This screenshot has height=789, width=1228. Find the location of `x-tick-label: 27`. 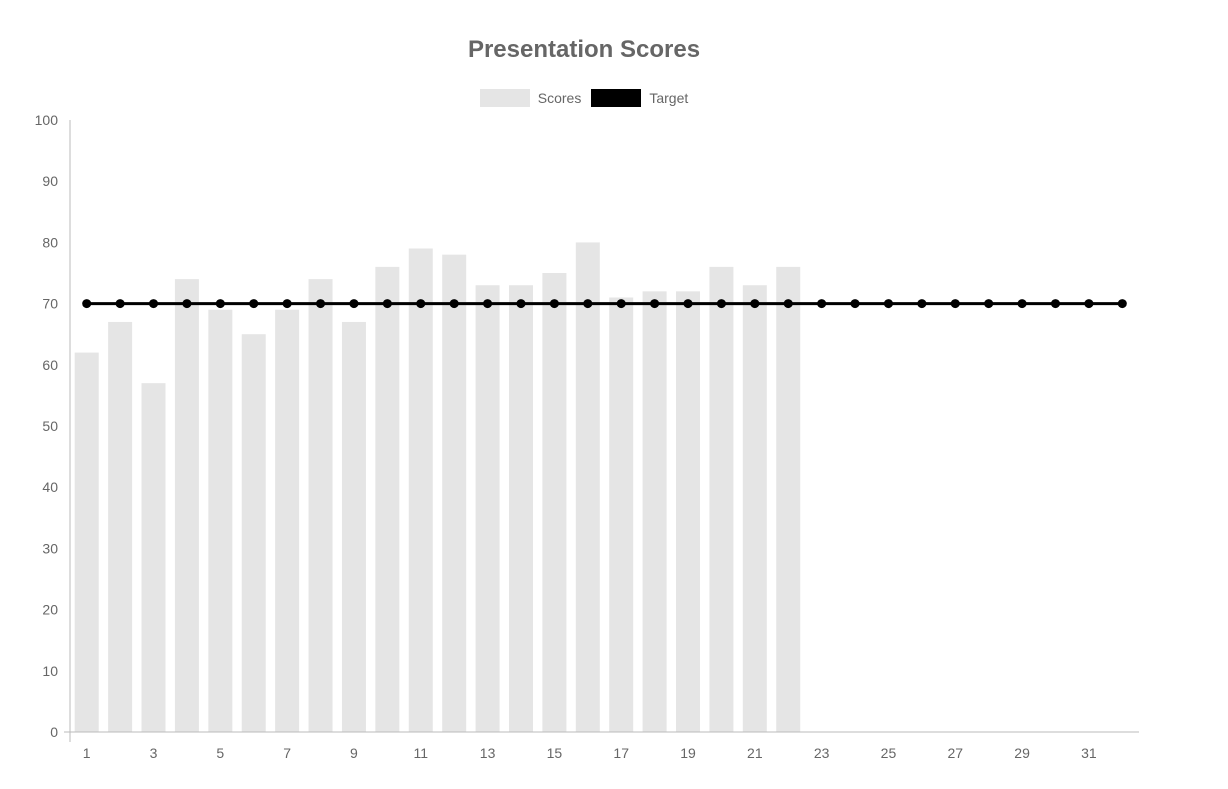

x-tick-label: 27 is located at coordinates (955, 753).